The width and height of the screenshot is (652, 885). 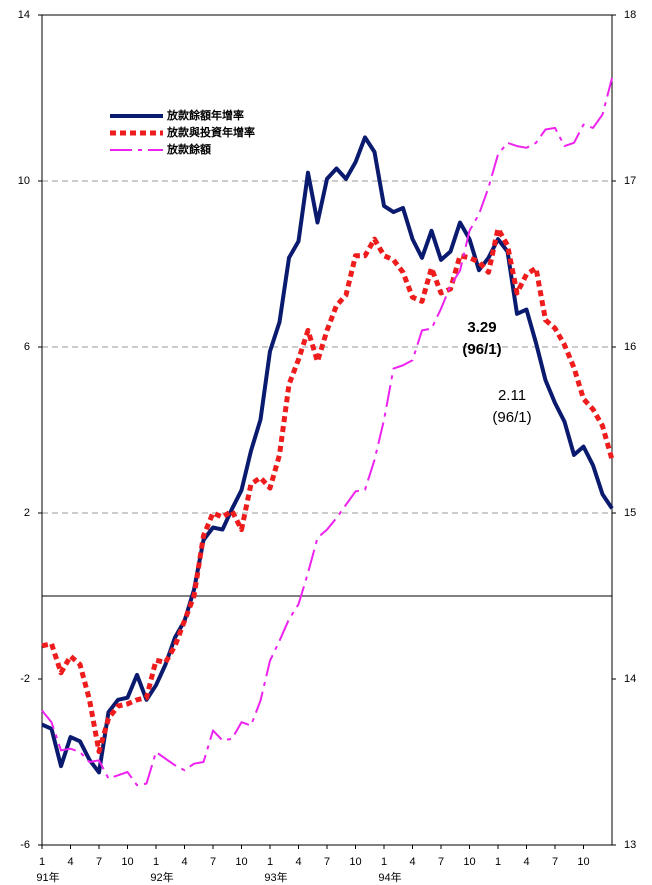 I want to click on y2-tick-label: 18, so click(x=630, y=15).